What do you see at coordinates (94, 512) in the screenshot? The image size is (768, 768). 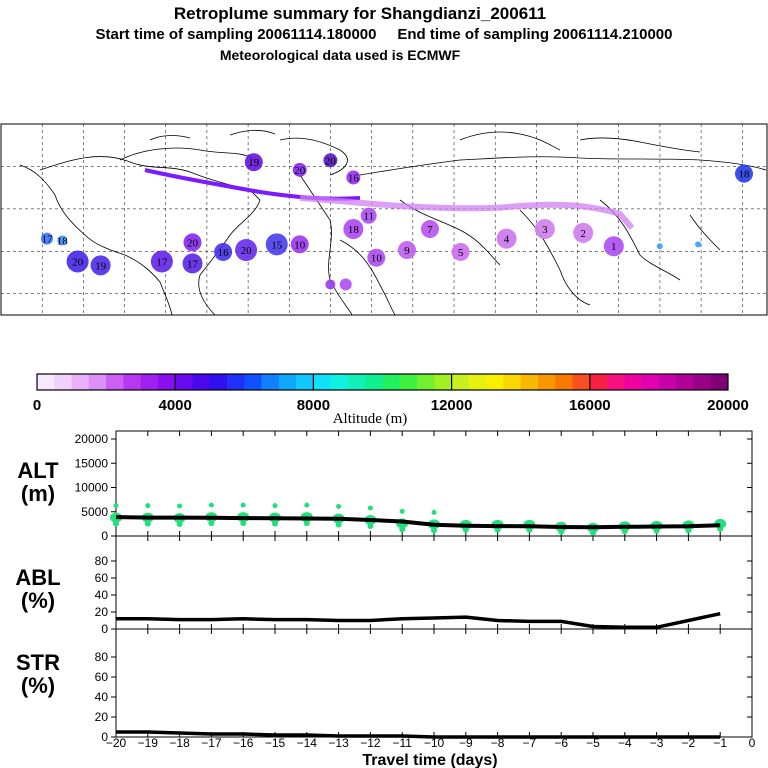 I see `y-tick-label: 5000` at bounding box center [94, 512].